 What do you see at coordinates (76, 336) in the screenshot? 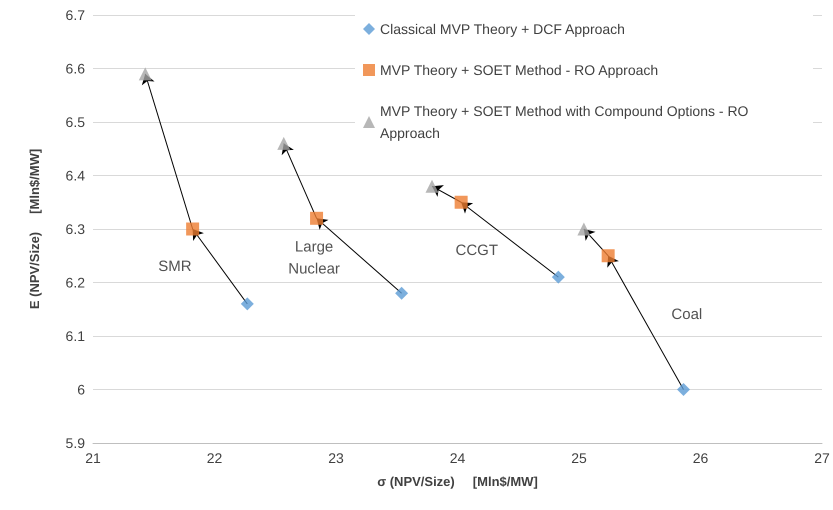
I see `y-tick-label: 6.1` at bounding box center [76, 336].